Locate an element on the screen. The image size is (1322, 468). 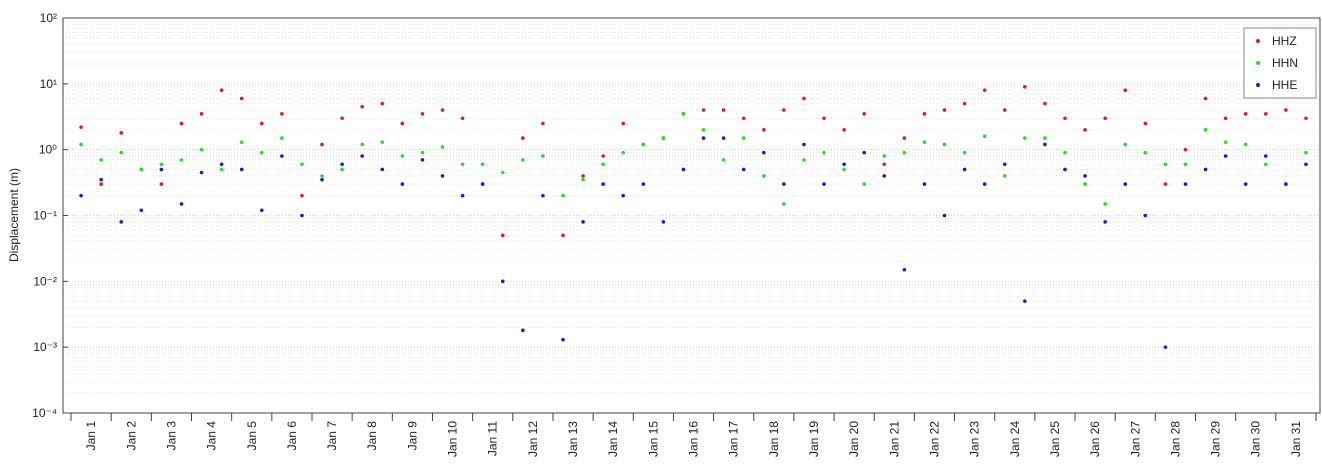
x-tick-label: Jan 20 is located at coordinates (854, 439).